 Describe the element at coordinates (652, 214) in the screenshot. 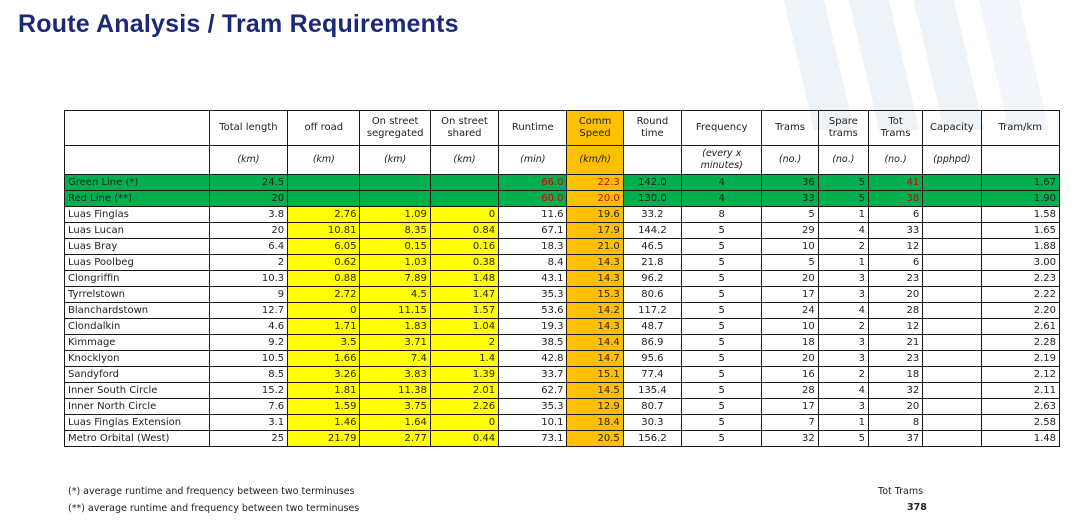

I see `cell-round-time: 33.2` at that location.